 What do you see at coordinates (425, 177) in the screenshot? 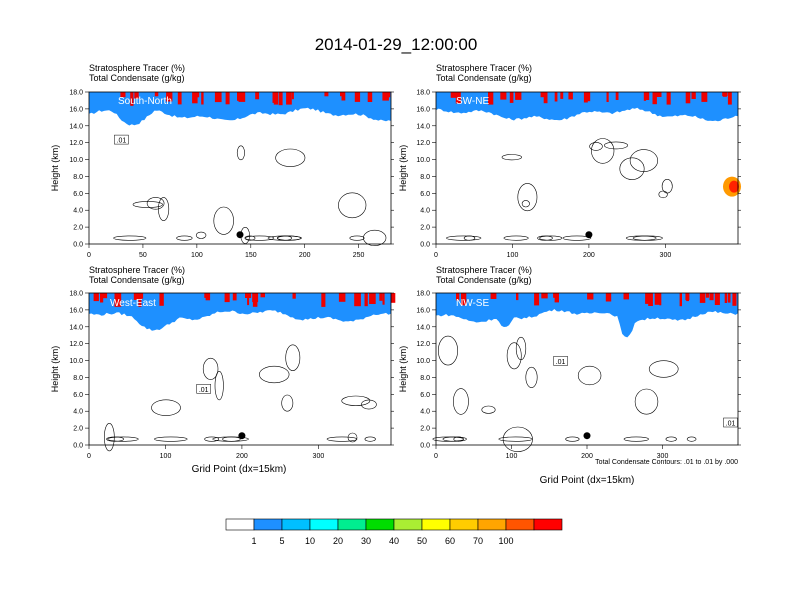
I see `y-tick-label: 8.0` at bounding box center [425, 177].